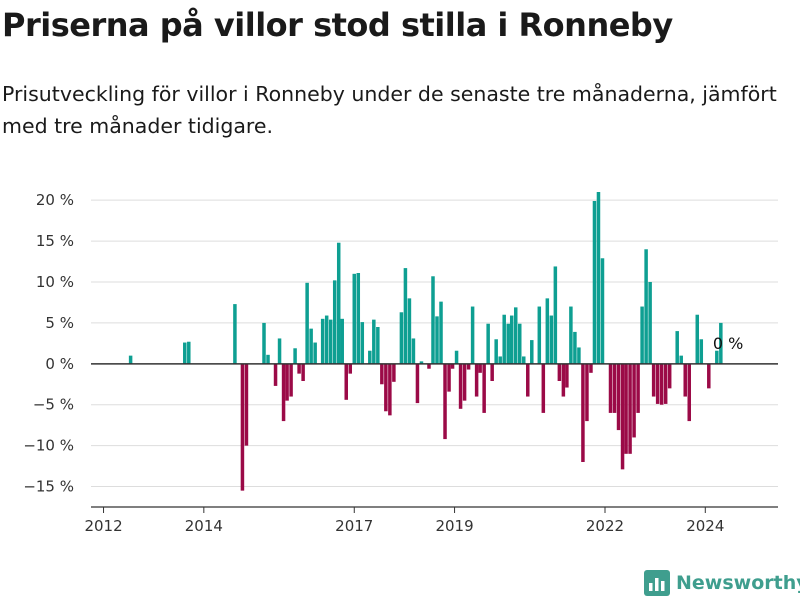 The height and width of the screenshot is (600, 800). What do you see at coordinates (204, 526) in the screenshot?
I see `x-tick-label: 2014` at bounding box center [204, 526].